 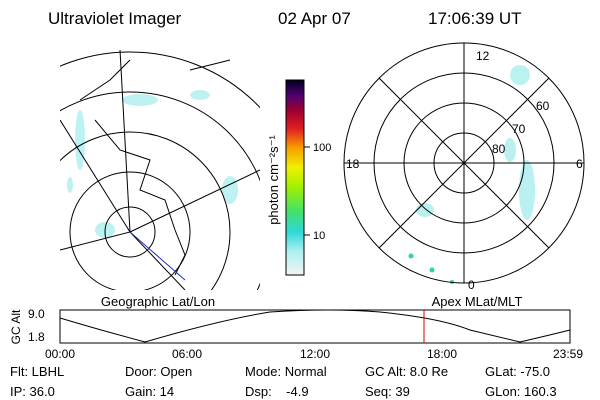 What do you see at coordinates (387, 391) in the screenshot?
I see `footer-field: Seq: 39` at bounding box center [387, 391].